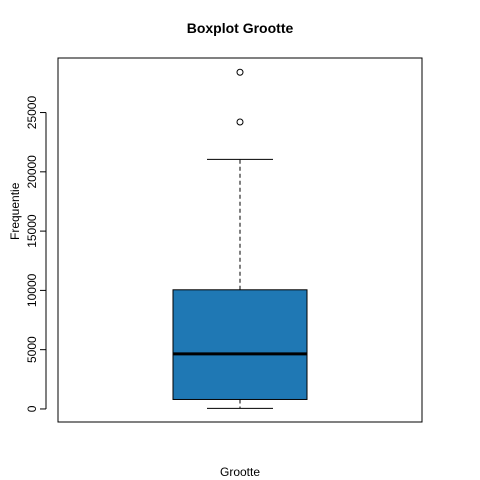 Image resolution: width=480 pixels, height=480 pixels. I want to click on y-tick-label: 10000, so click(32, 290).